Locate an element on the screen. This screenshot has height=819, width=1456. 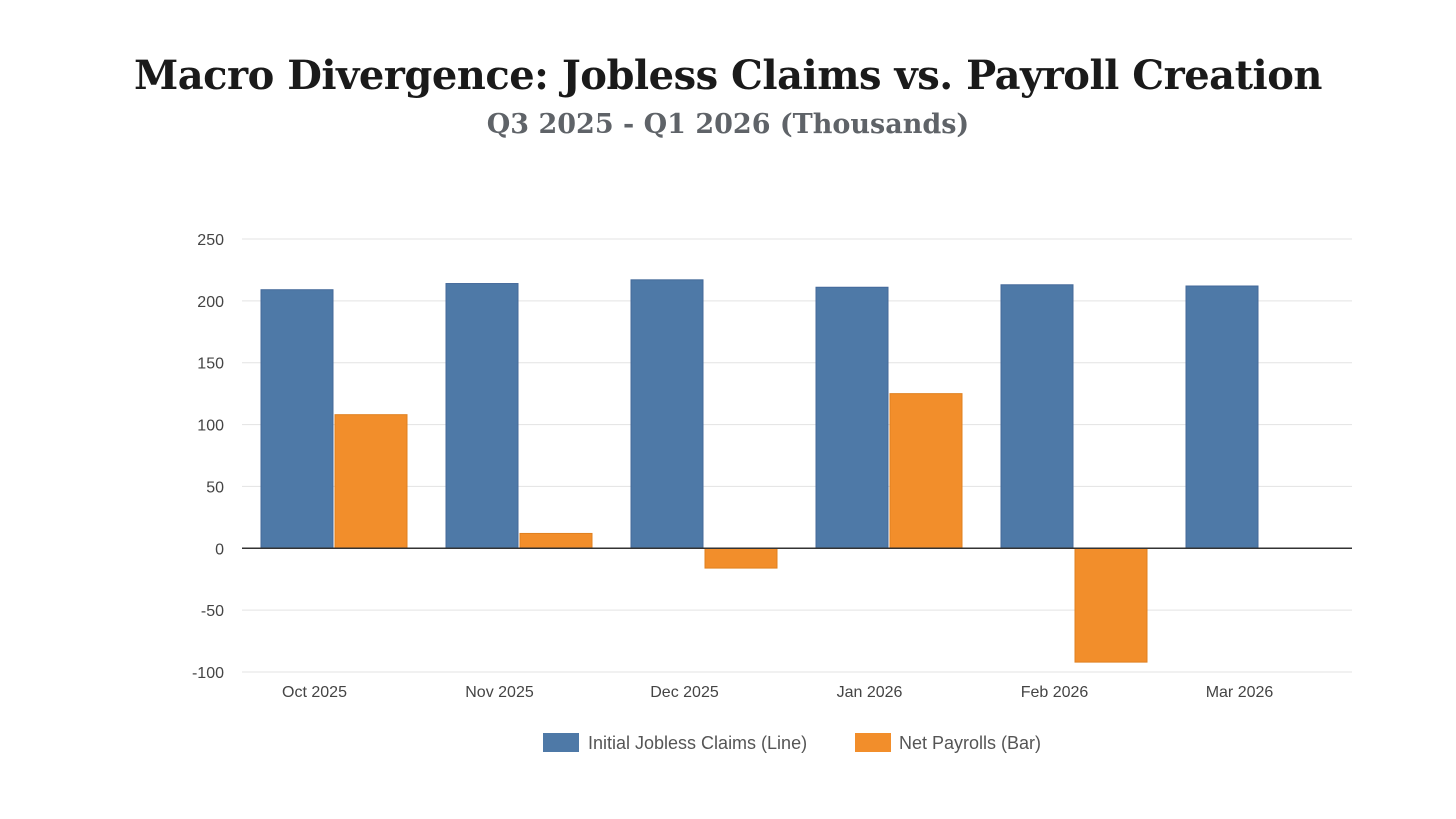
x-tick-label: Dec 2025 is located at coordinates (684, 692).